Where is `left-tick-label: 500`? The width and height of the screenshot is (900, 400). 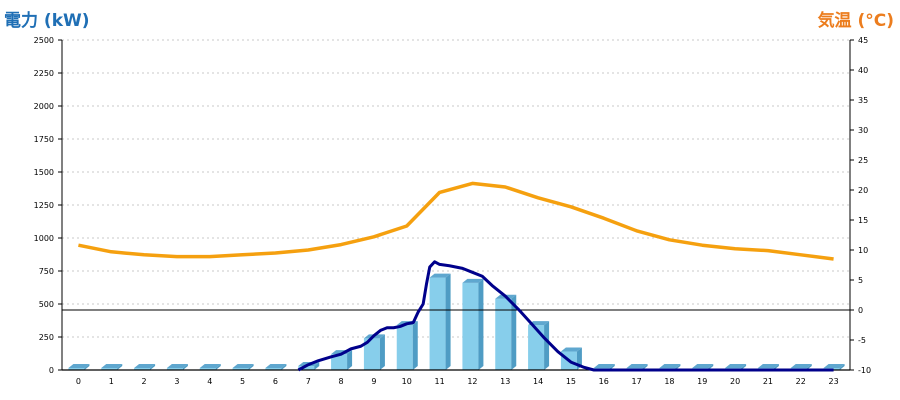 left-tick-label: 500 is located at coordinates (46, 304).